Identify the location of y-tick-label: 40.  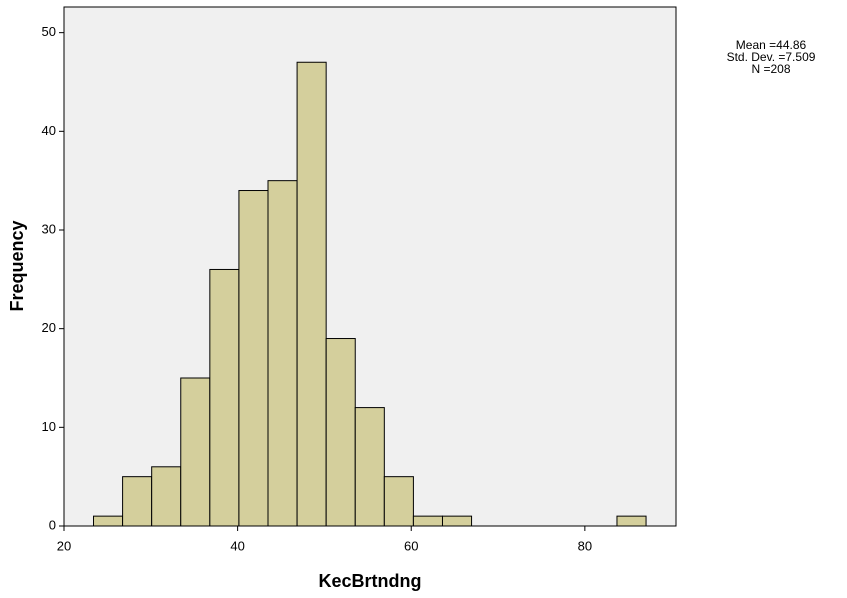
(49, 130).